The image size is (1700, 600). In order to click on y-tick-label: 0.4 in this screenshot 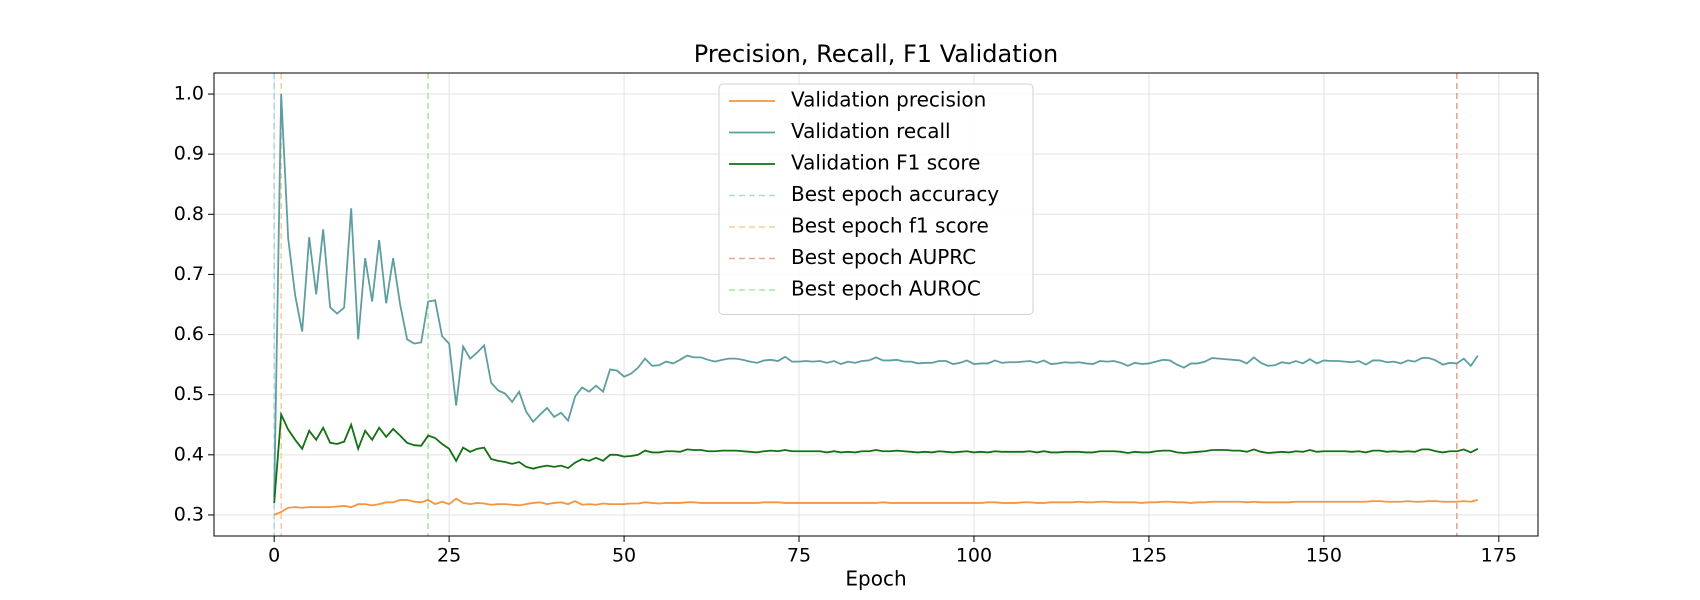, I will do `click(189, 454)`.